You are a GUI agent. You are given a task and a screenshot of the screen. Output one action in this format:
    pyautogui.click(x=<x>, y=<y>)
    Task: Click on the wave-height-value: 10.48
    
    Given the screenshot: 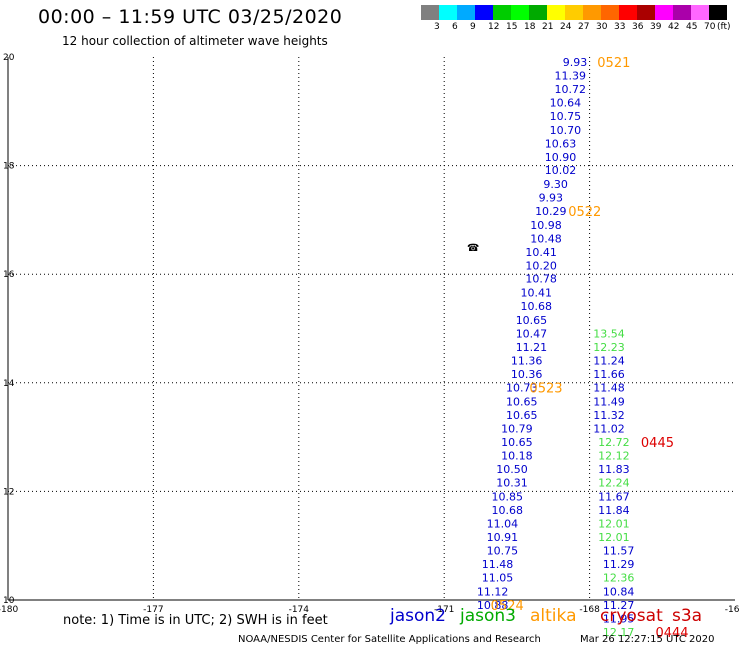 What is the action you would take?
    pyautogui.click(x=546, y=238)
    